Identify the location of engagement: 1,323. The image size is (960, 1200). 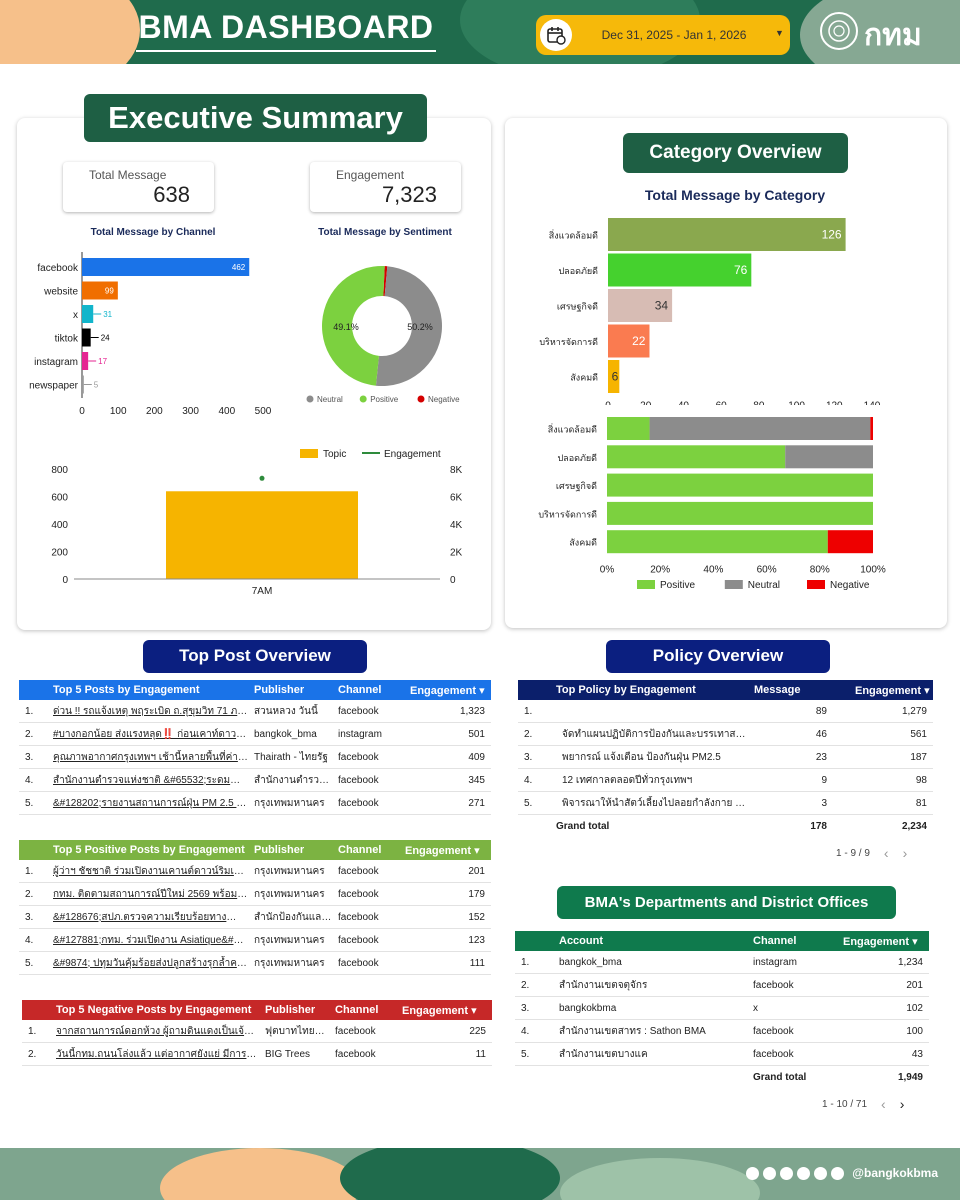
(472, 711).